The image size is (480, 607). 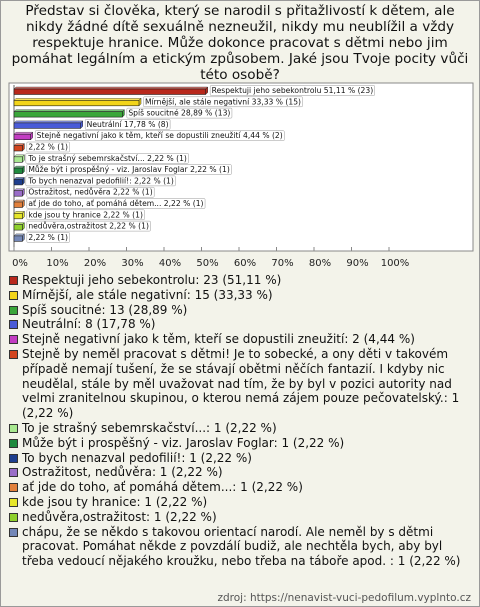 What do you see at coordinates (105, 309) in the screenshot?
I see `legend-label: Spíš soucitné: 13 (28,89 %)` at bounding box center [105, 309].